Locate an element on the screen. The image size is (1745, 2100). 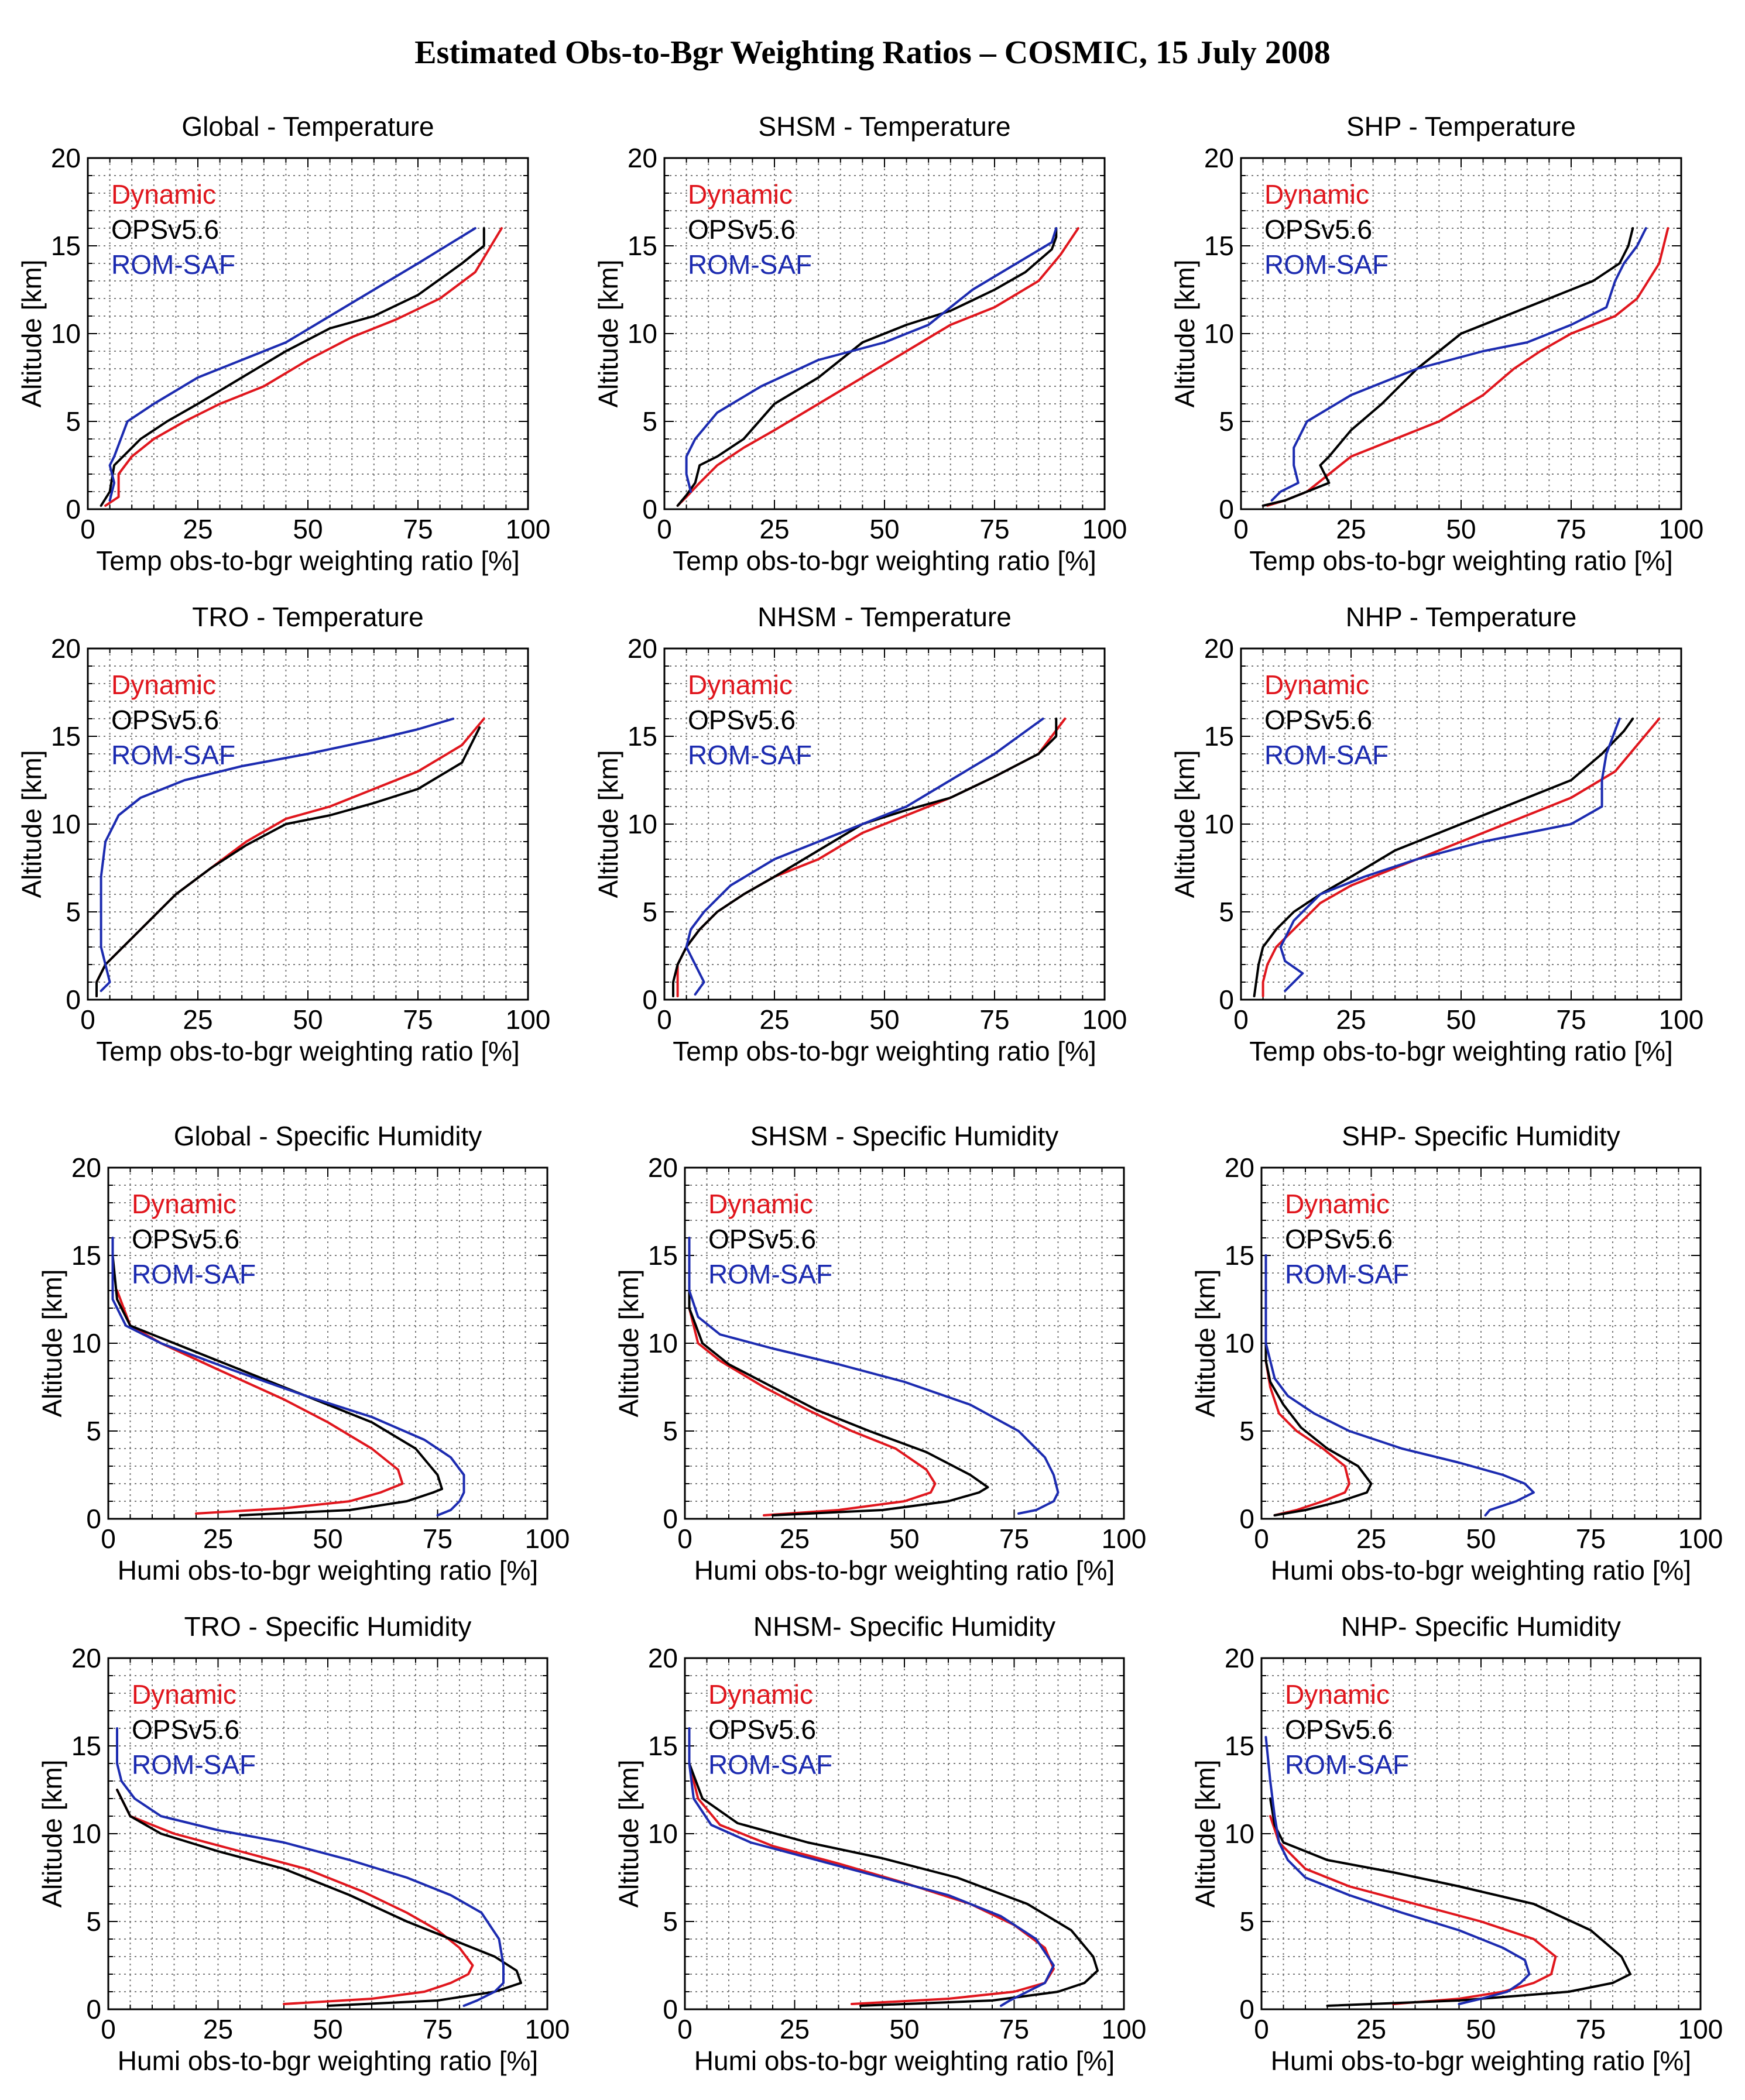
x-axis-label: Humi obs-to-bgr weighting ratio [%] is located at coordinates (1481, 2061).